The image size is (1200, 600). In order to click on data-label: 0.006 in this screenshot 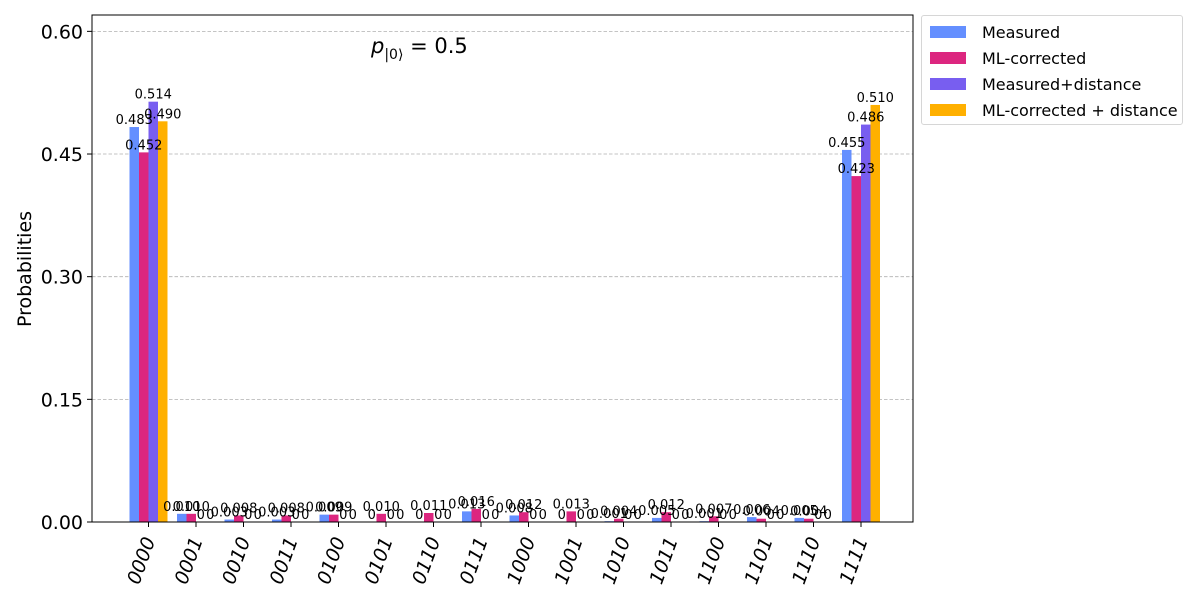, I will do `click(751, 510)`.